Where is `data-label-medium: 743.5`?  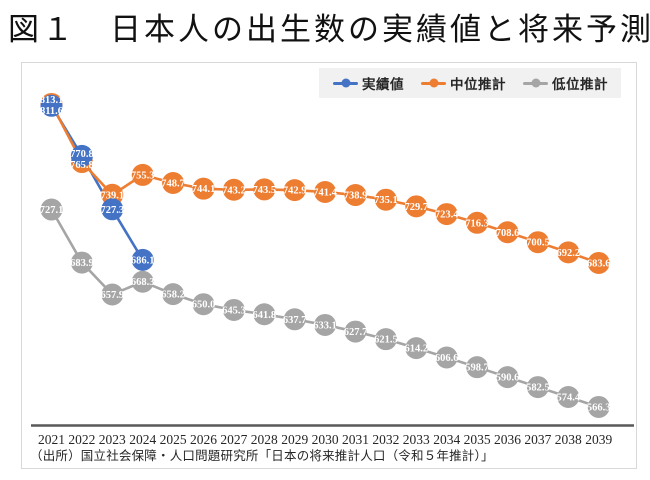 data-label-medium: 743.5 is located at coordinates (264, 190).